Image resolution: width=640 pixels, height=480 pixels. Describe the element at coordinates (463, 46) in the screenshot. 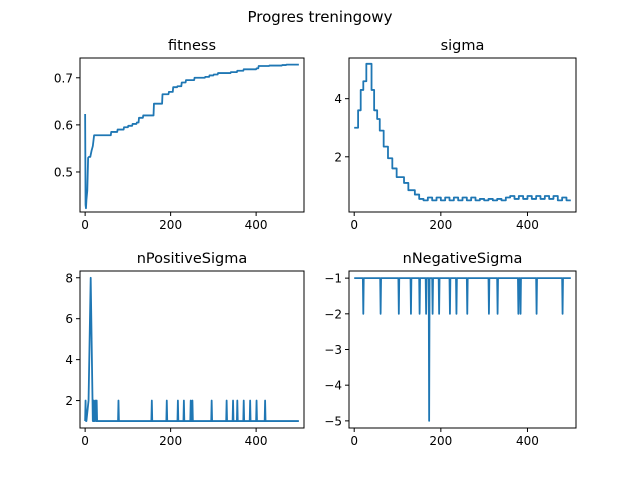

I see `subplot-title: sigma` at that location.